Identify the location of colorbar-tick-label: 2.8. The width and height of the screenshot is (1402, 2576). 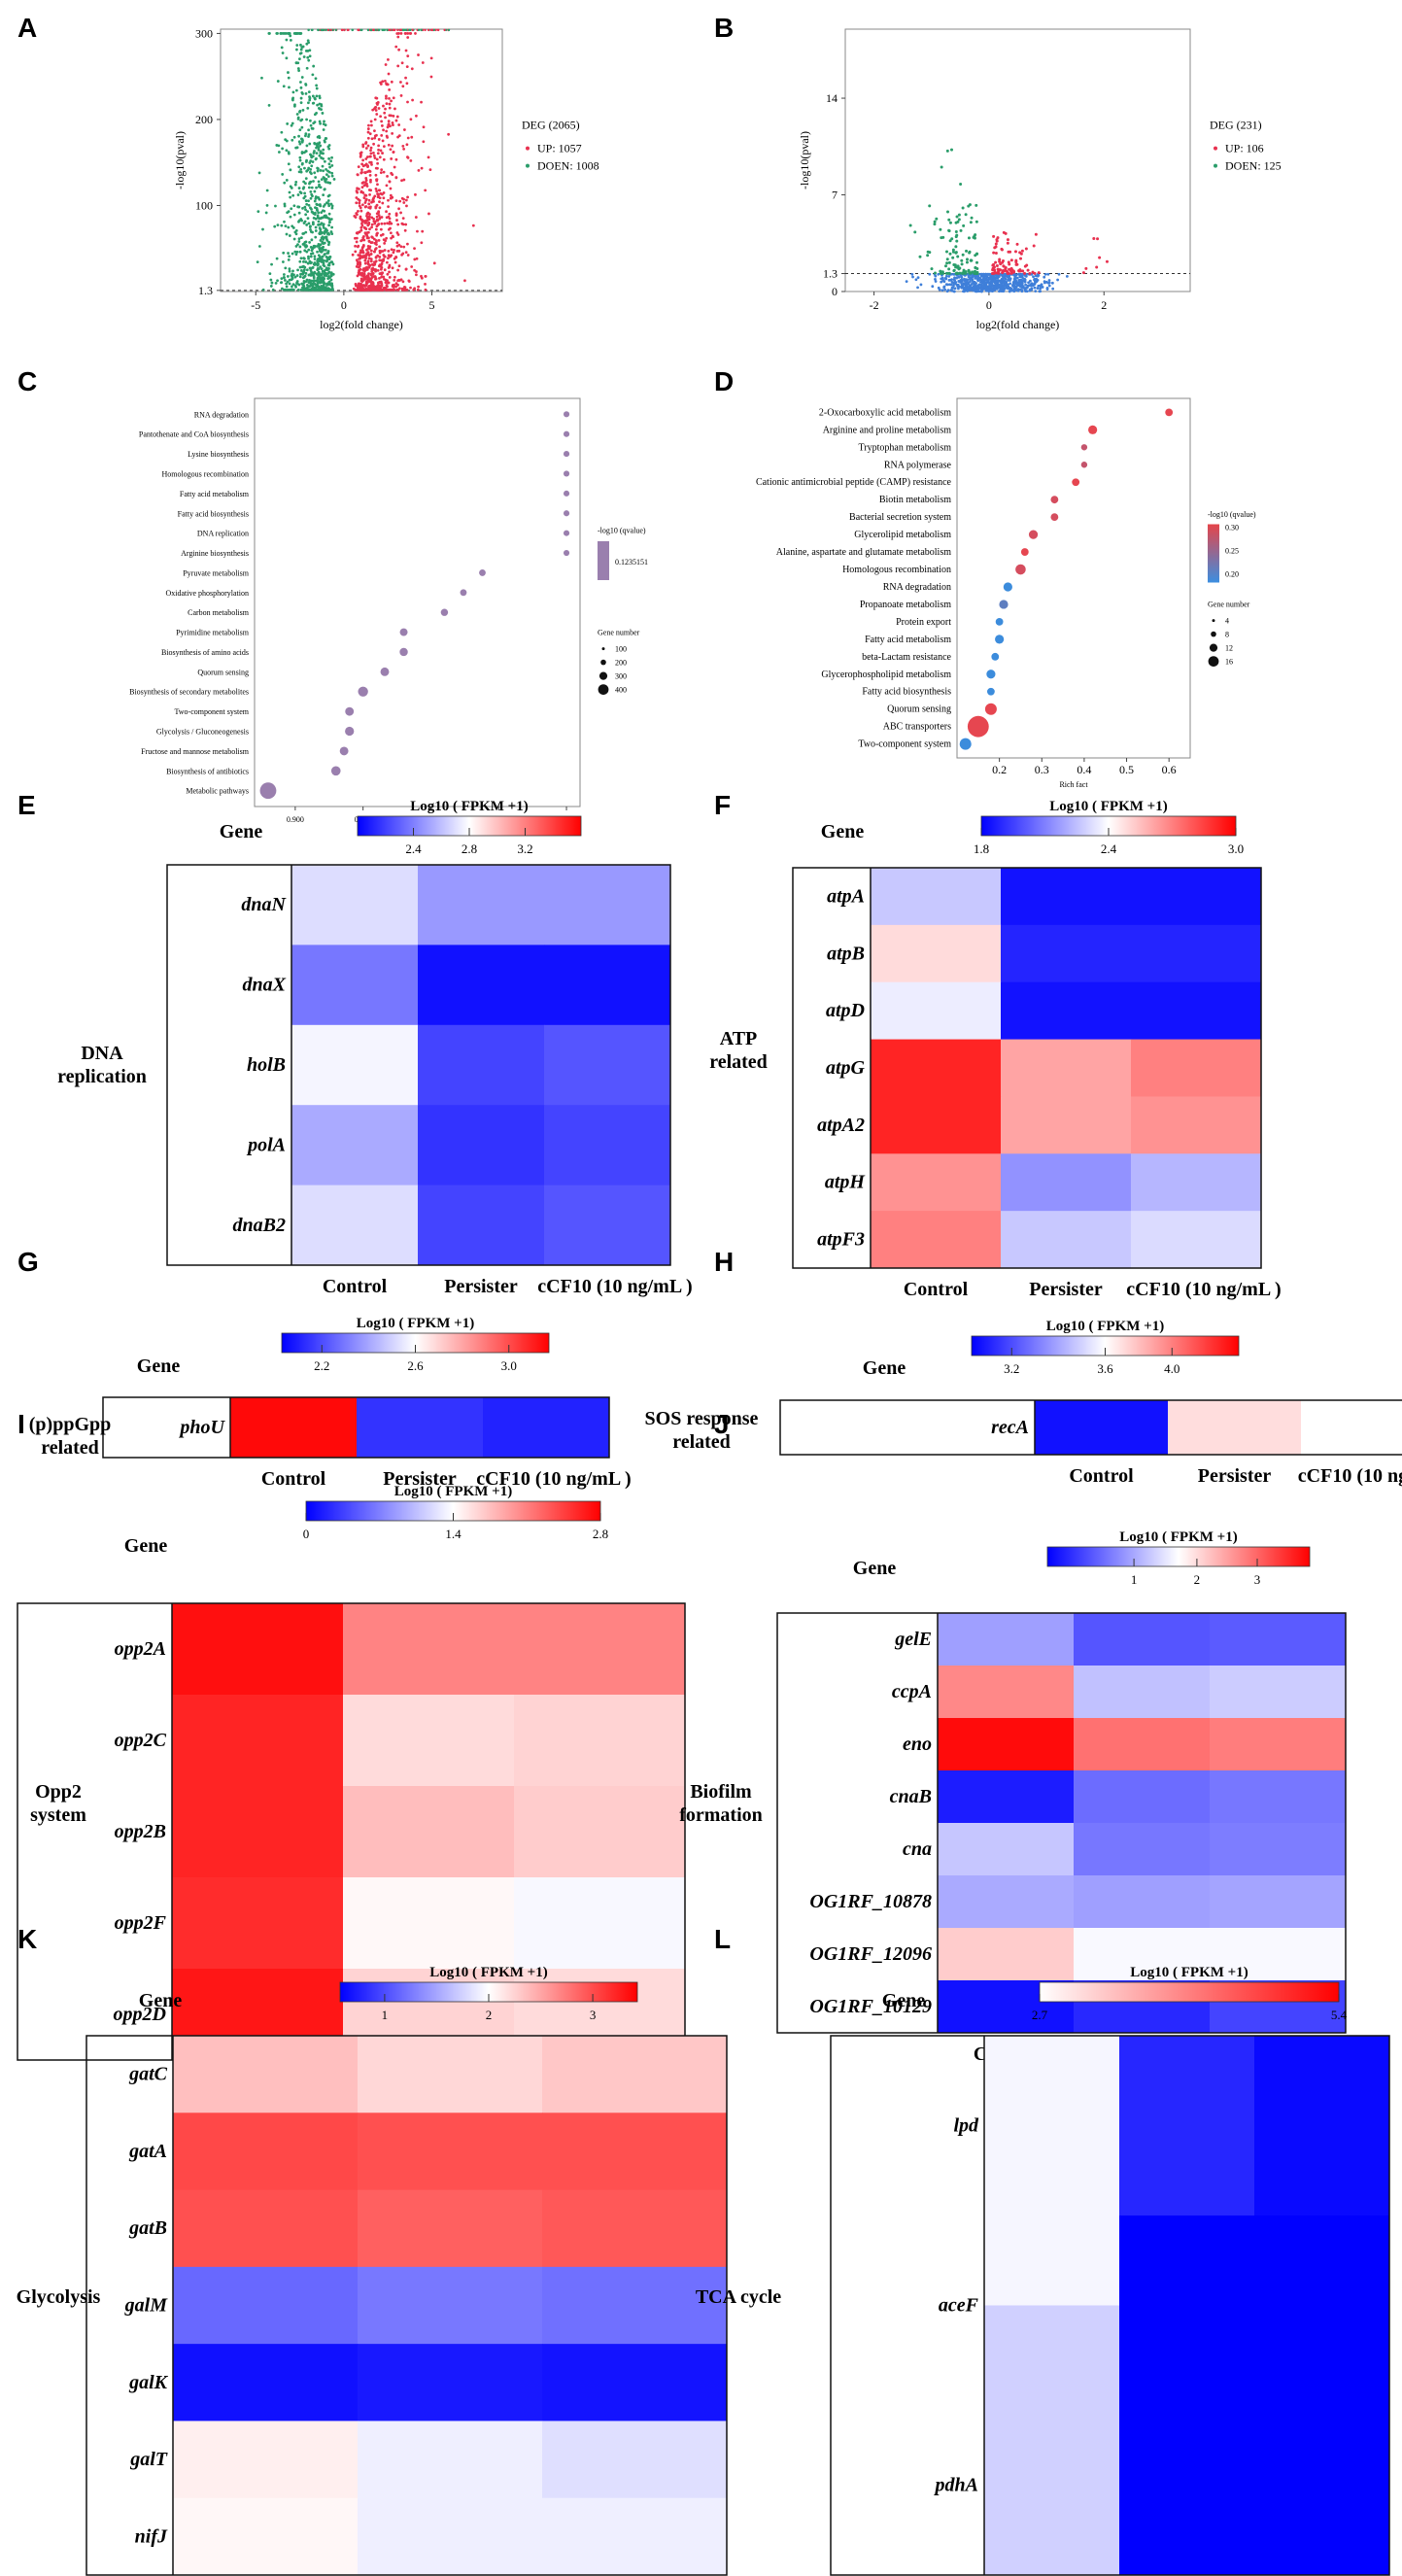
(470, 849).